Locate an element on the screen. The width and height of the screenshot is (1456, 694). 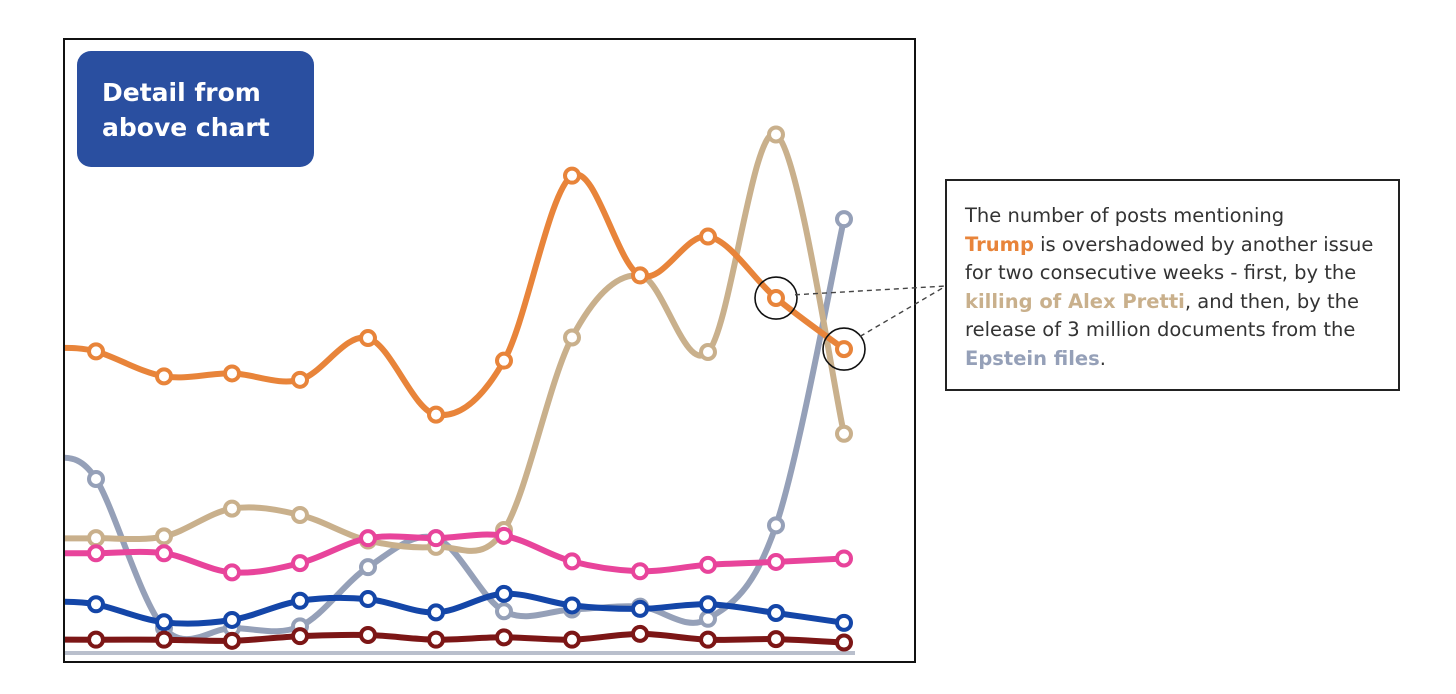
title-box: Detail from above chart is located at coordinates (195, 109).